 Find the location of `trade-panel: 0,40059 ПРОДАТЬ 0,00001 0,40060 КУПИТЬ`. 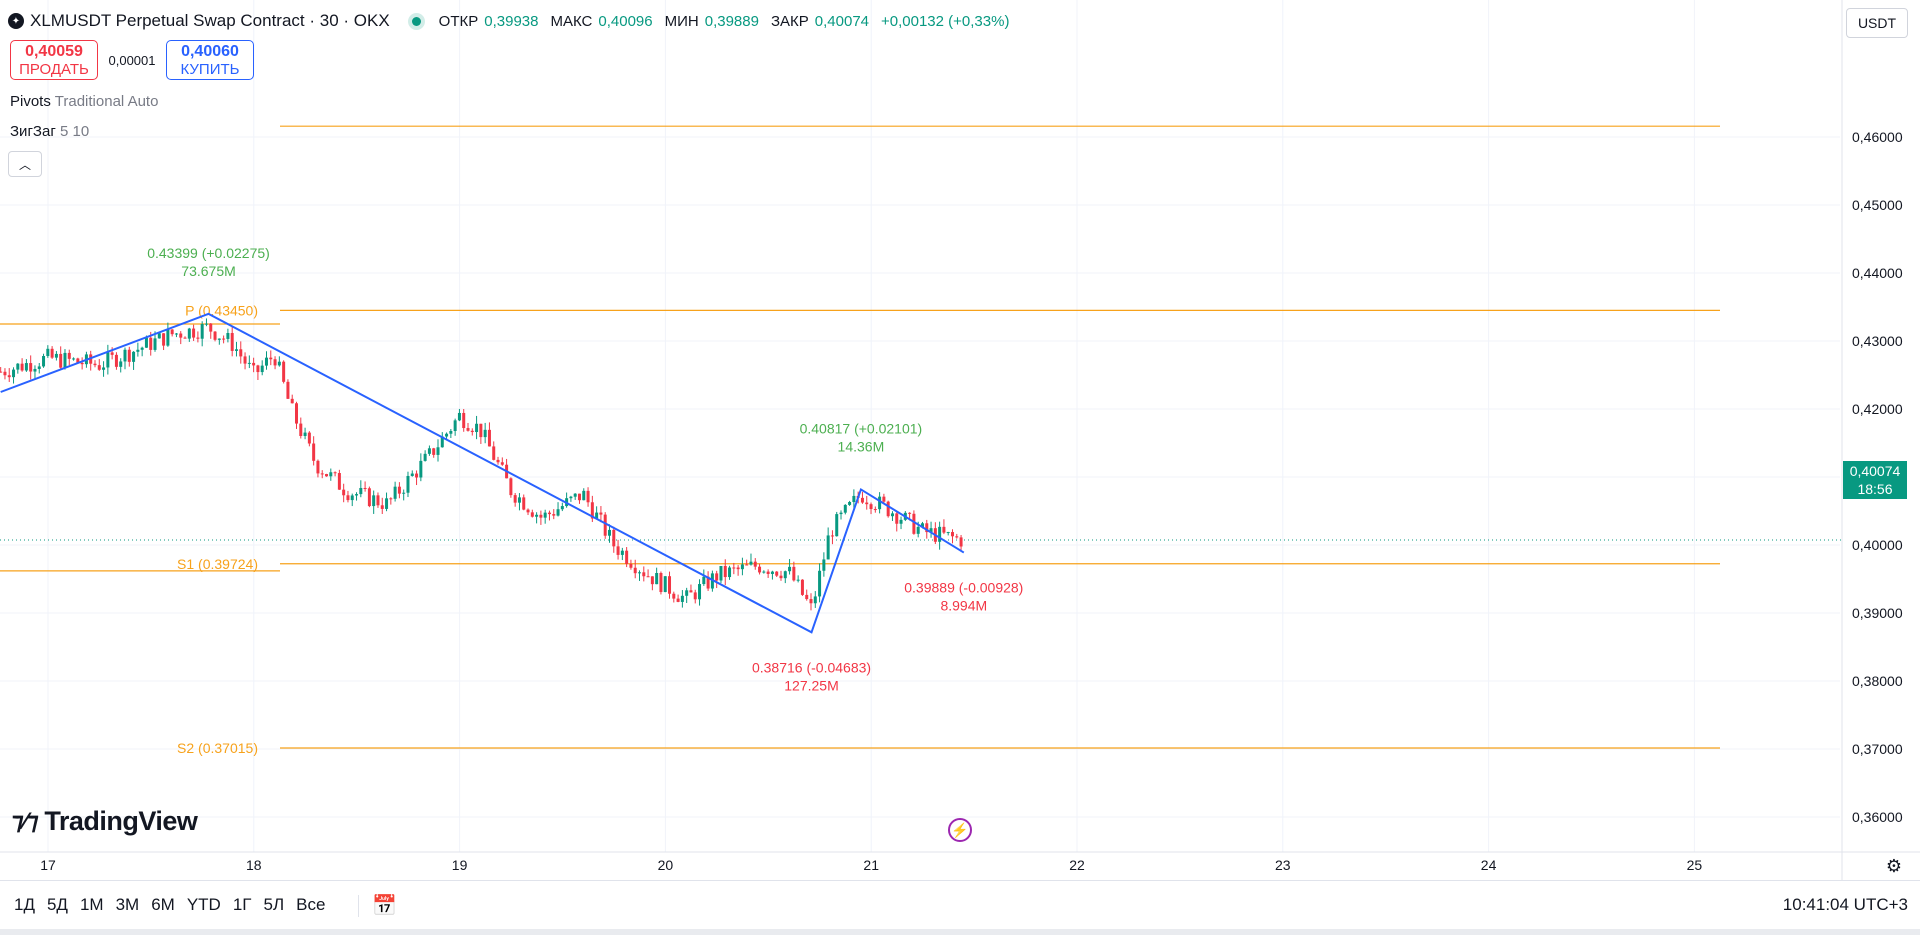

trade-panel: 0,40059 ПРОДАТЬ 0,00001 0,40060 КУПИТЬ is located at coordinates (132, 60).